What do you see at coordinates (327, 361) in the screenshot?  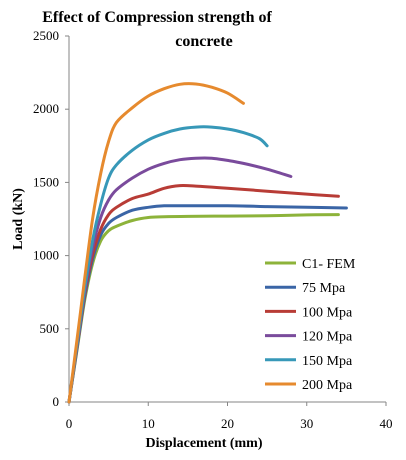 I see `legend-label-150-mpa: 150 Mpa` at bounding box center [327, 361].